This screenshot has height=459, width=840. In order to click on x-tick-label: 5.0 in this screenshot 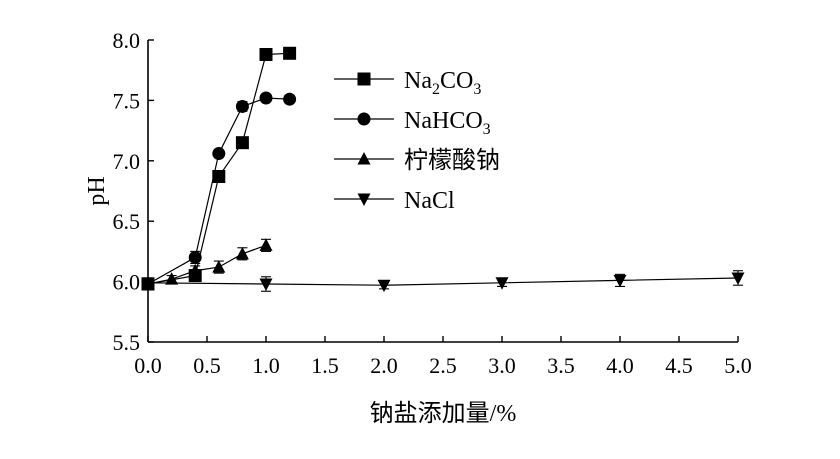, I will do `click(738, 365)`.